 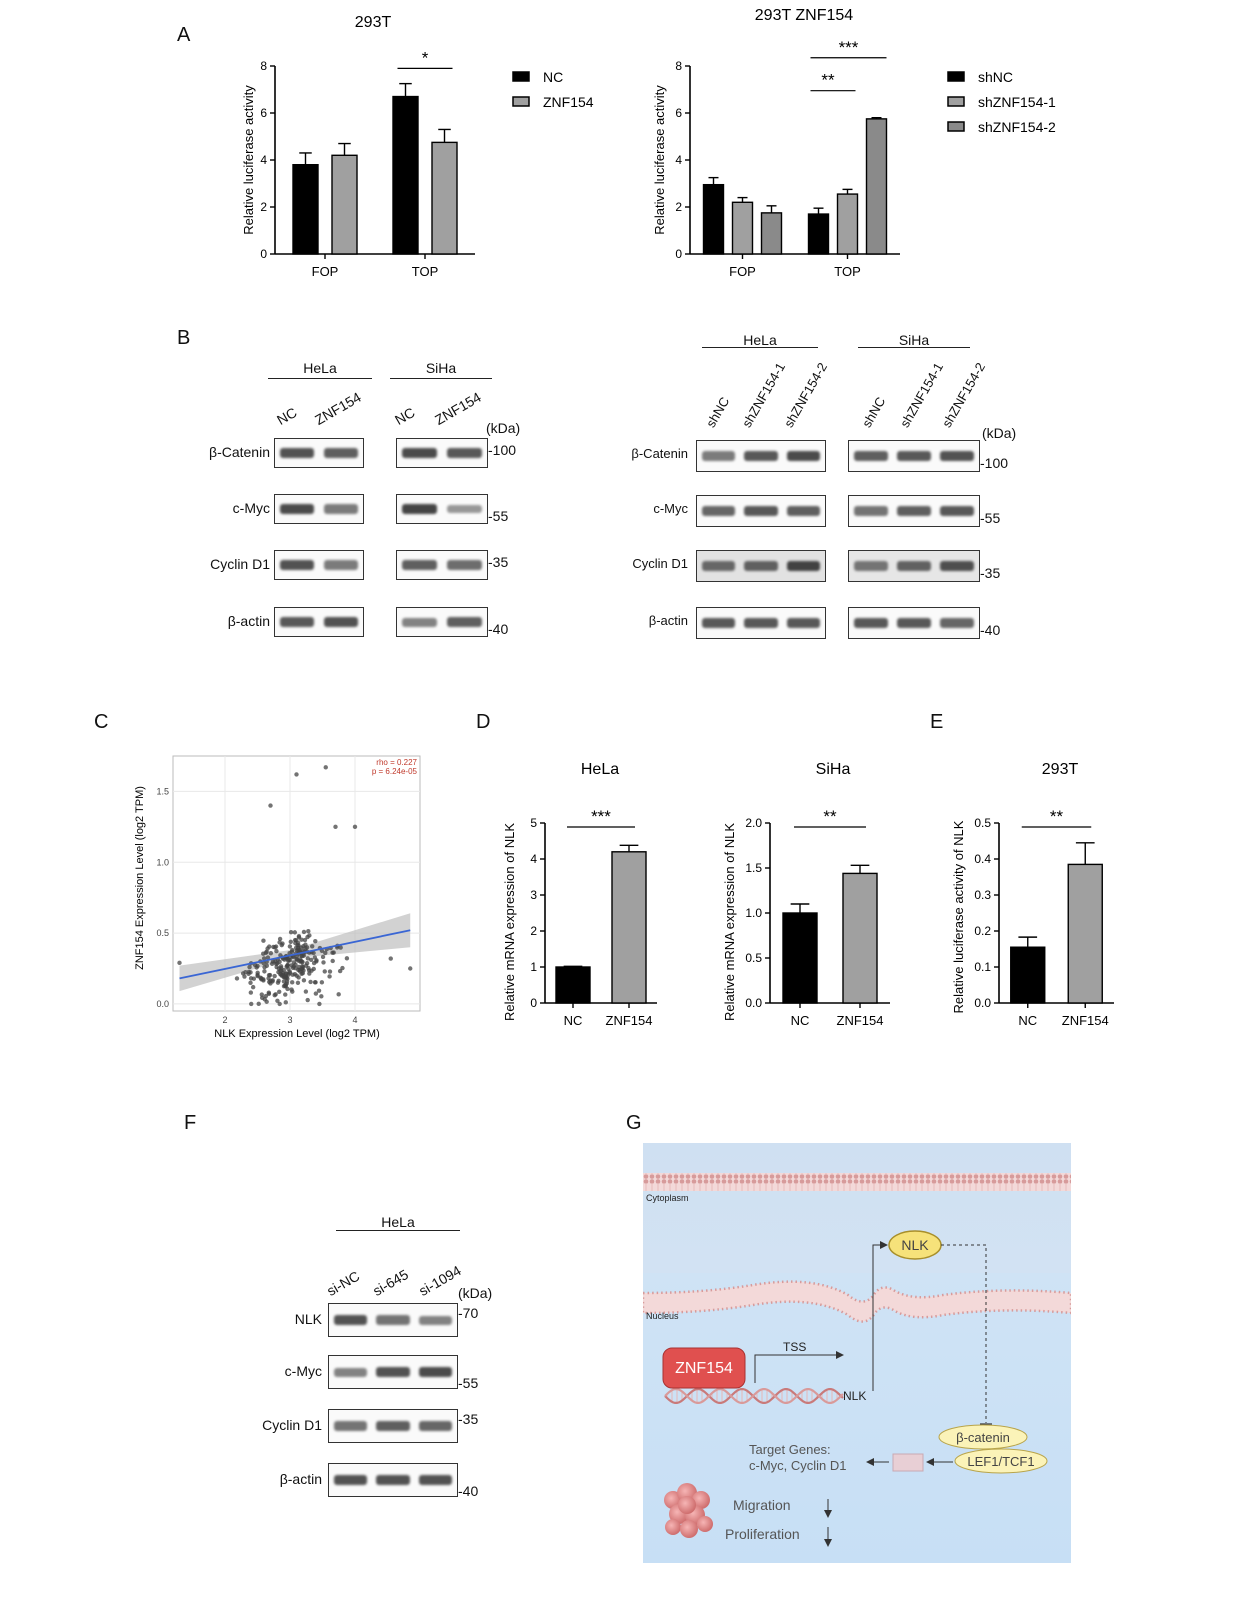 What do you see at coordinates (468, 1491) in the screenshot?
I see `kda-marker: -40` at bounding box center [468, 1491].